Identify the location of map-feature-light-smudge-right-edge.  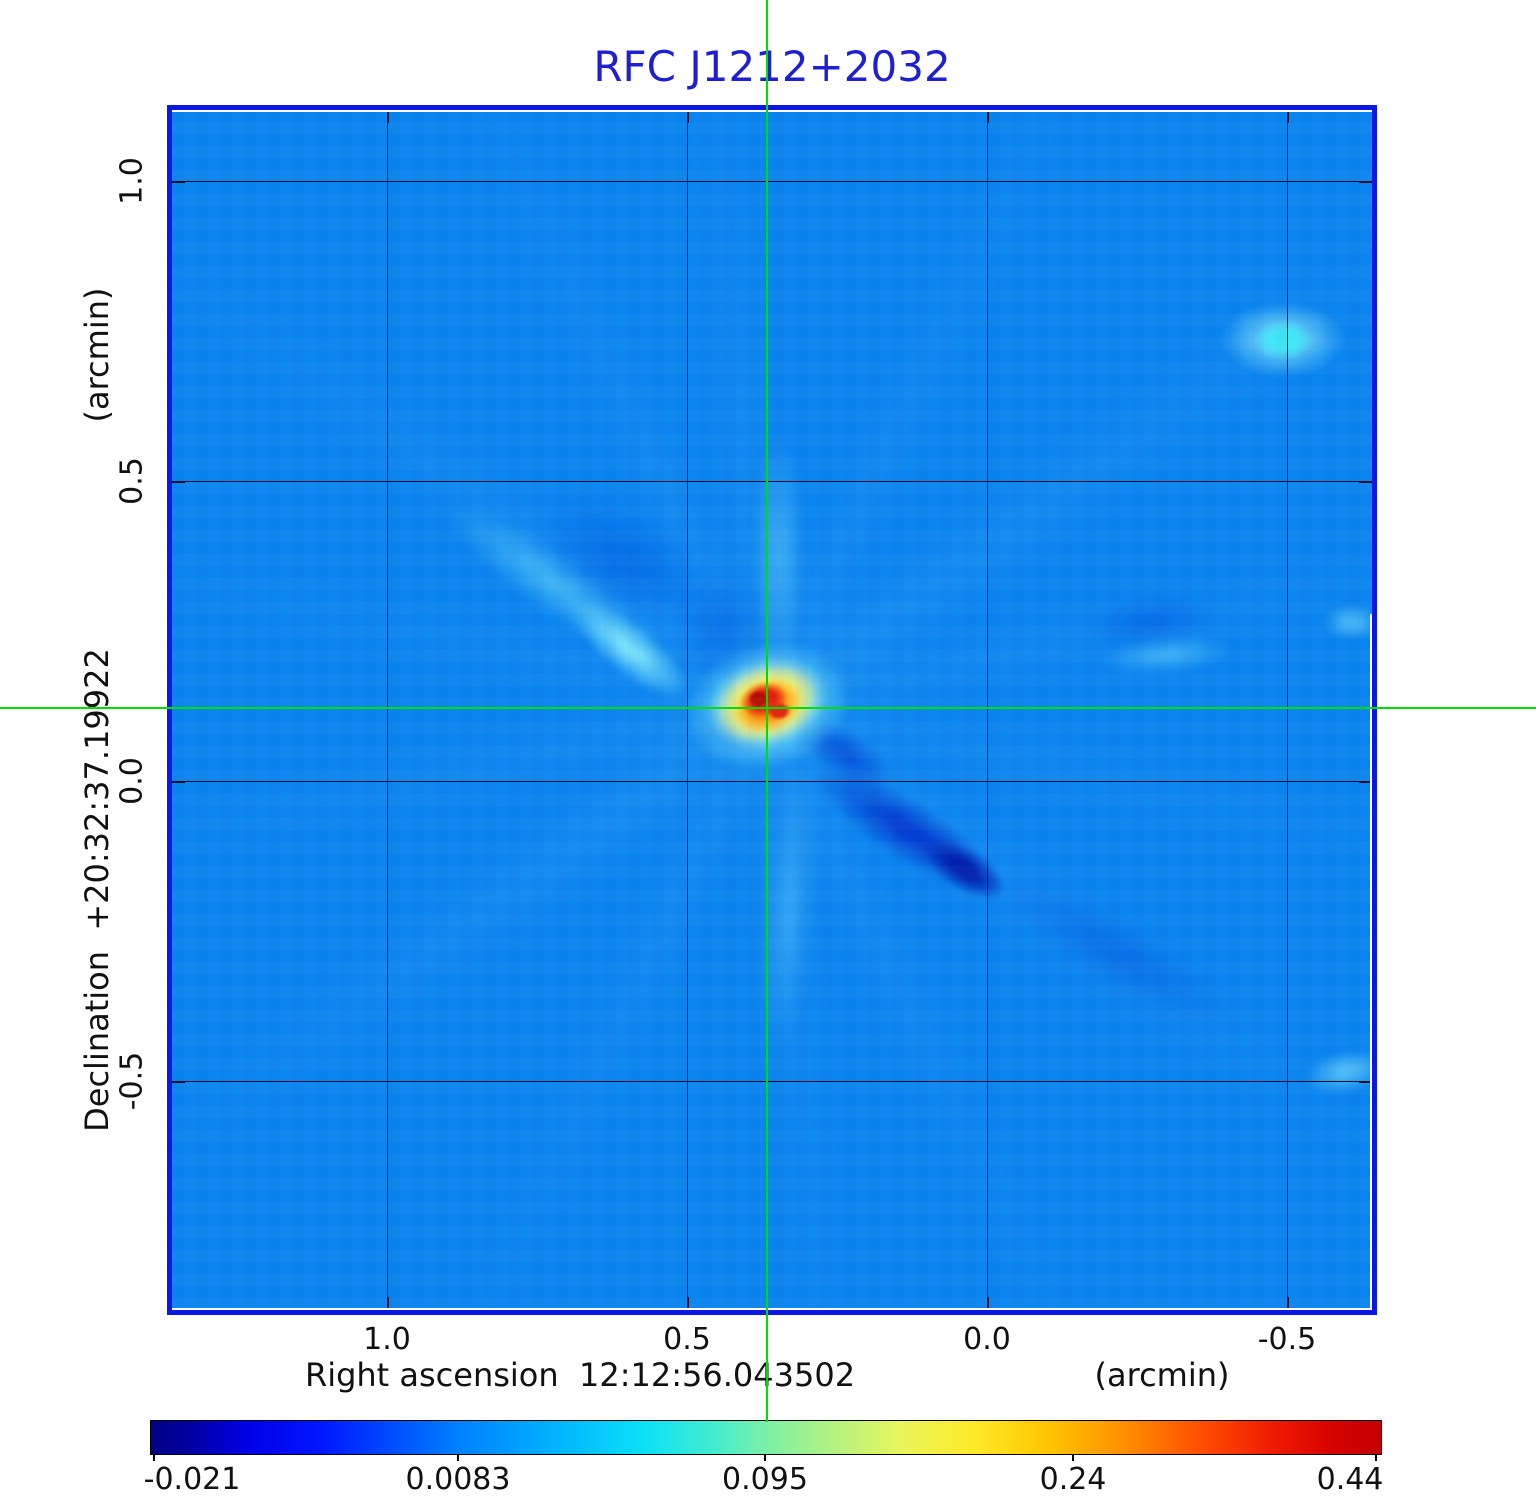
(1346, 622).